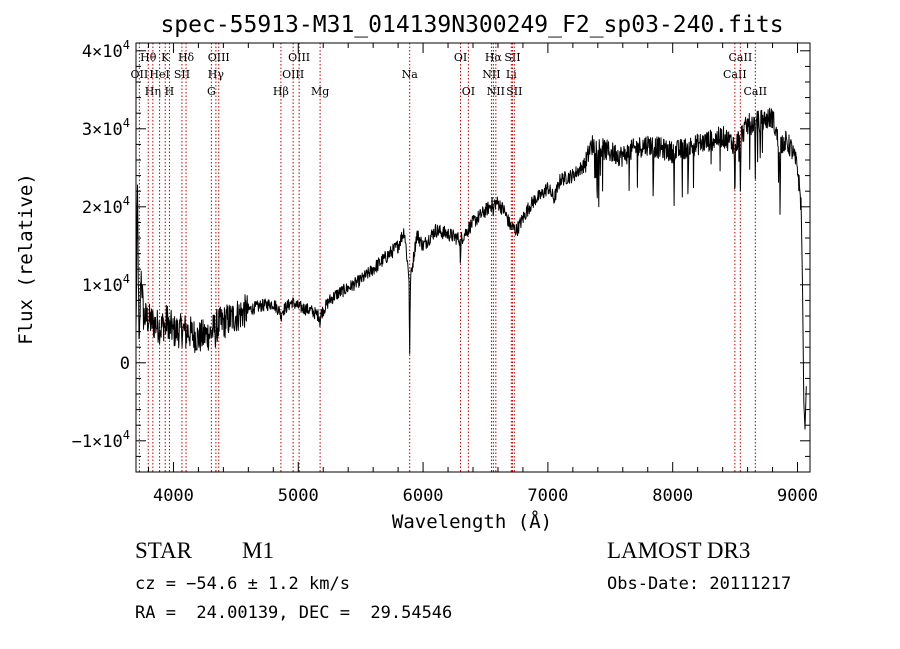  Describe the element at coordinates (140, 74) in the screenshot. I see `line-label: OII` at that location.